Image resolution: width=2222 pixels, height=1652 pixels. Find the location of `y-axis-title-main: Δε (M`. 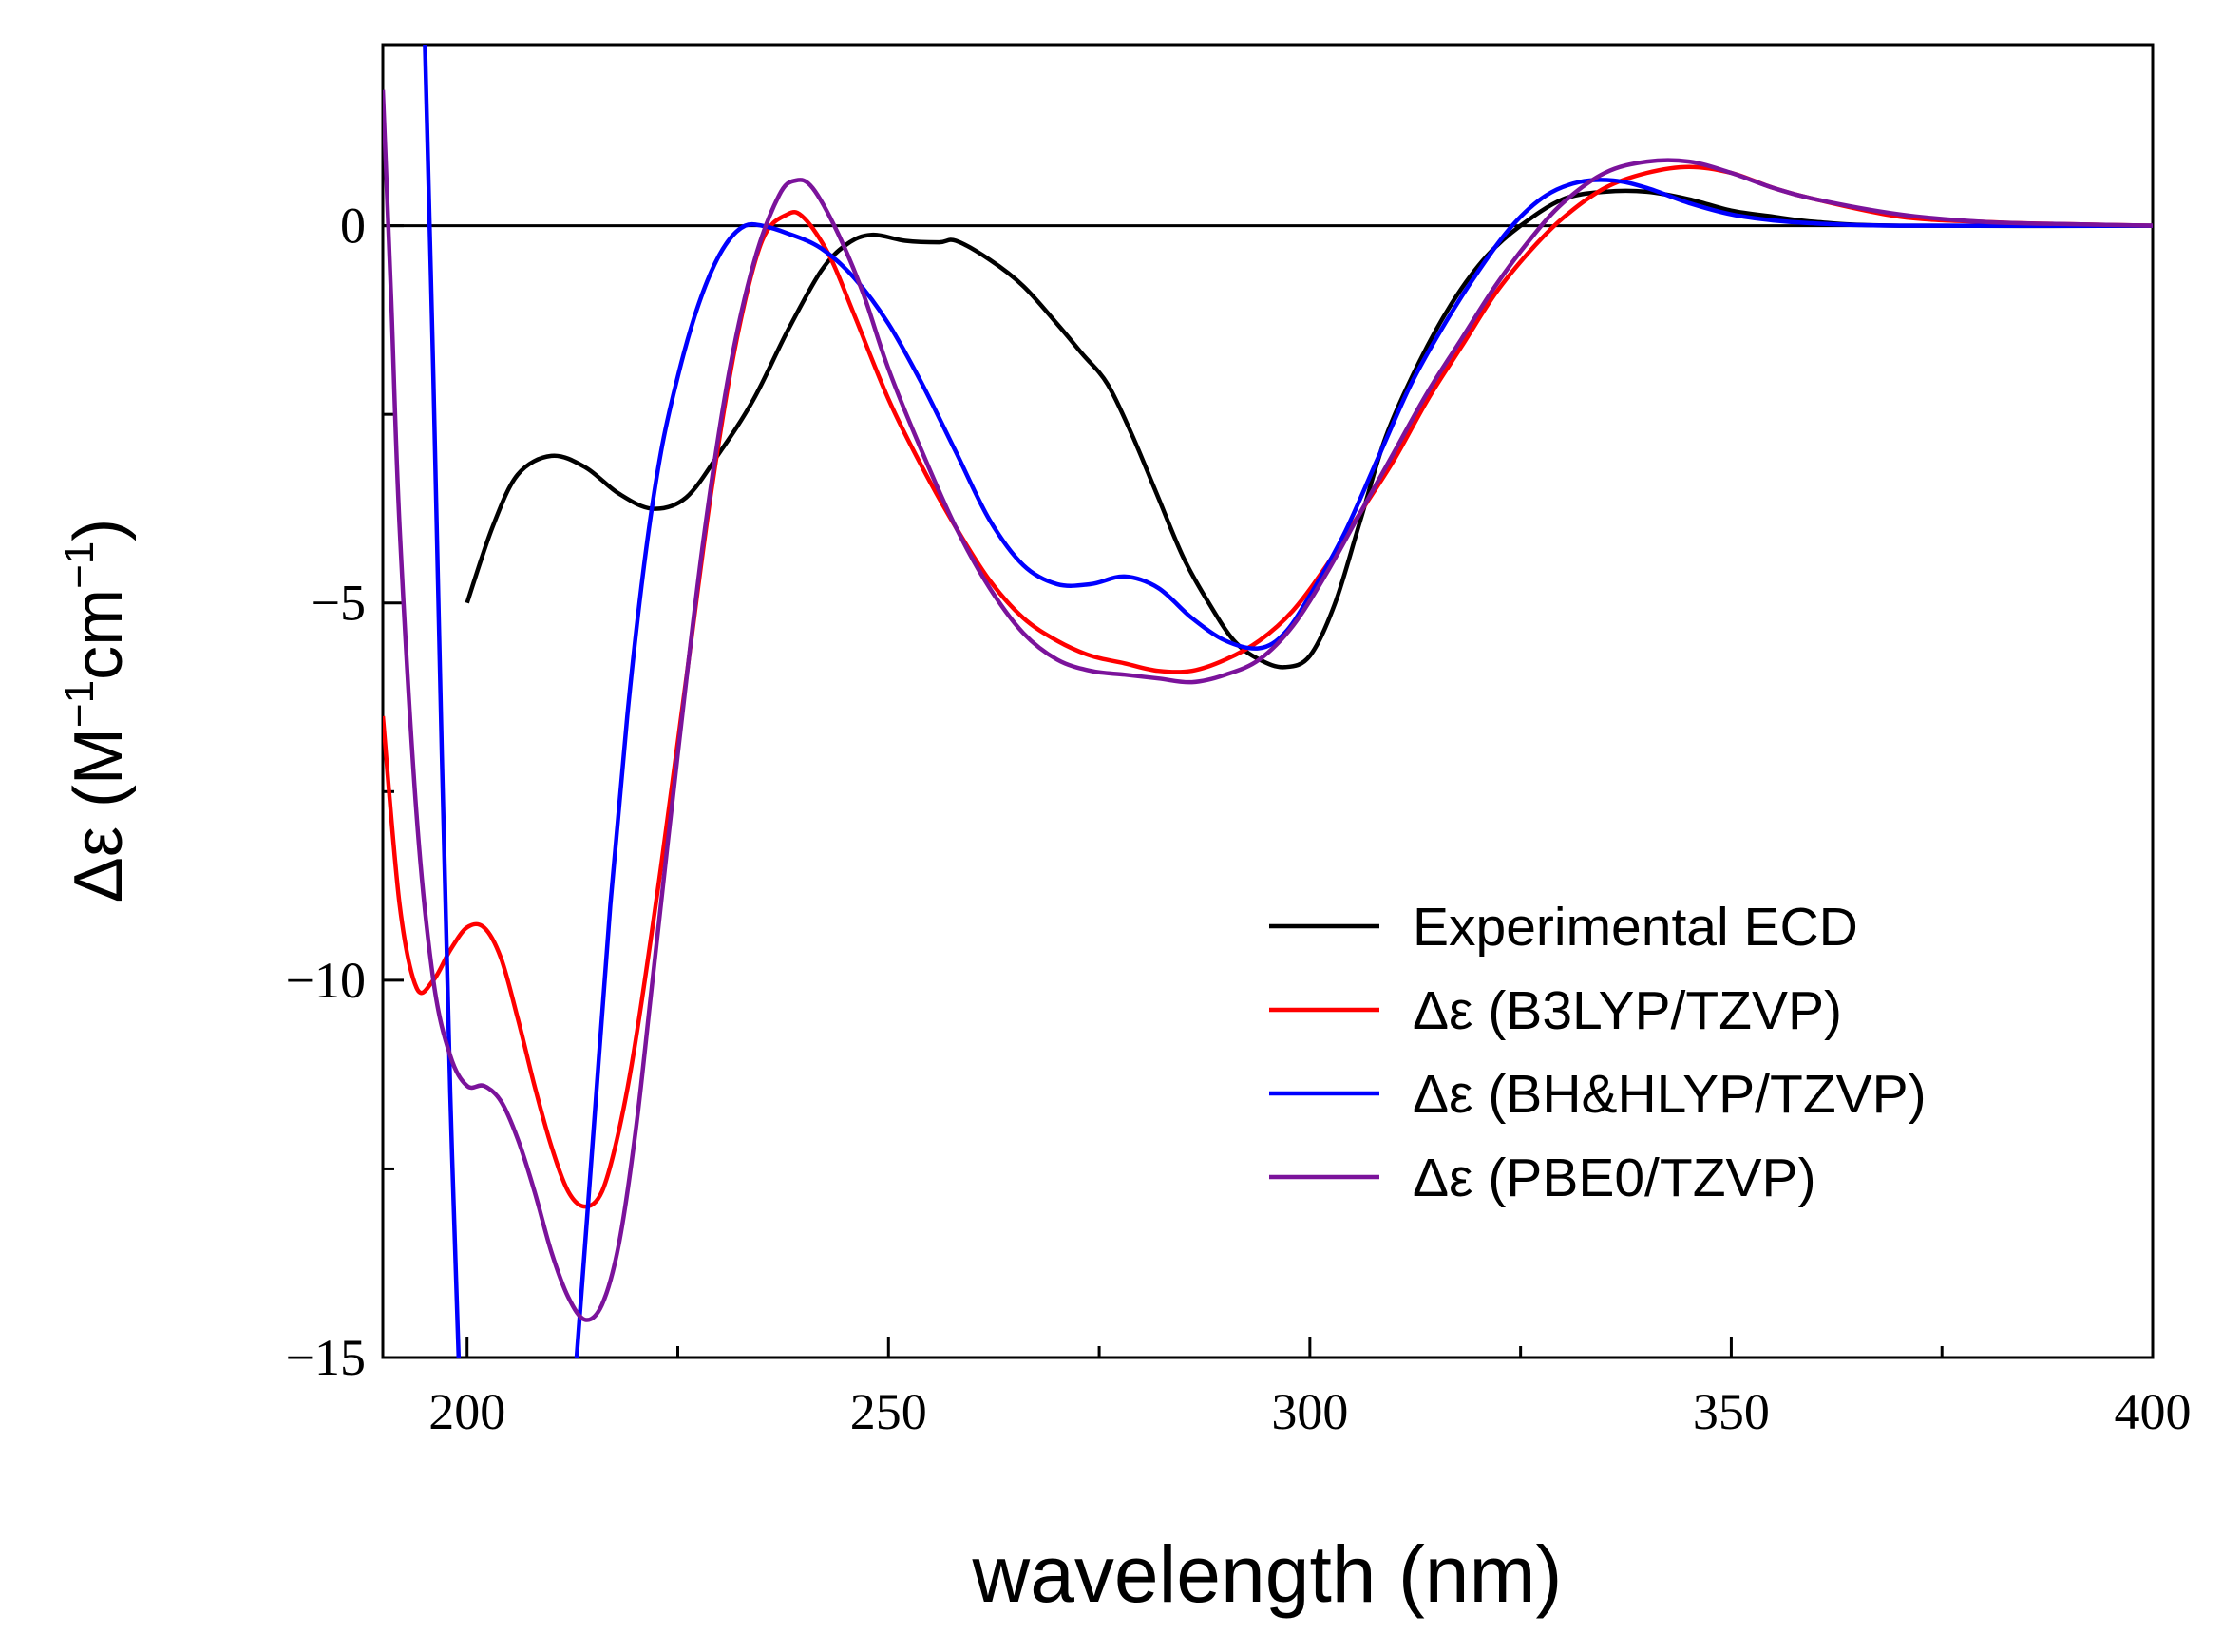

y-axis-title-main: Δε (M is located at coordinates (99, 815).